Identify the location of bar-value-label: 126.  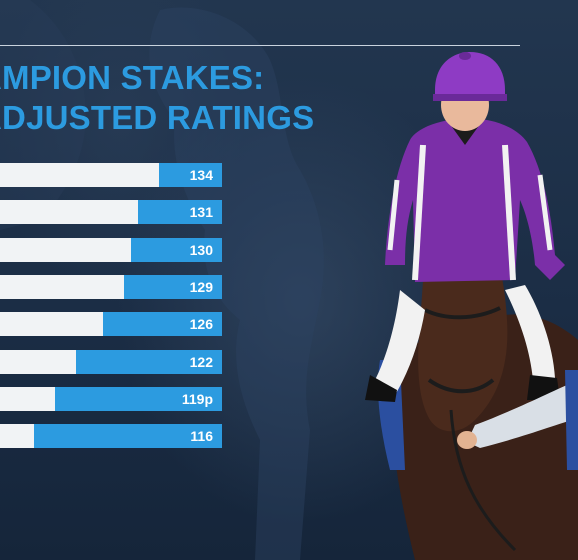
(201, 324).